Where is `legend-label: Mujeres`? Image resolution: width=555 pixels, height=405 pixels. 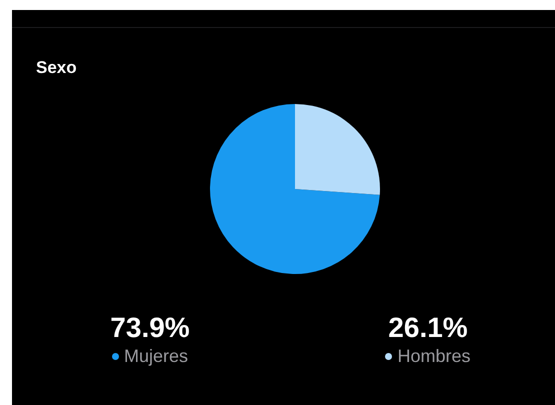 legend-label: Mujeres is located at coordinates (156, 356).